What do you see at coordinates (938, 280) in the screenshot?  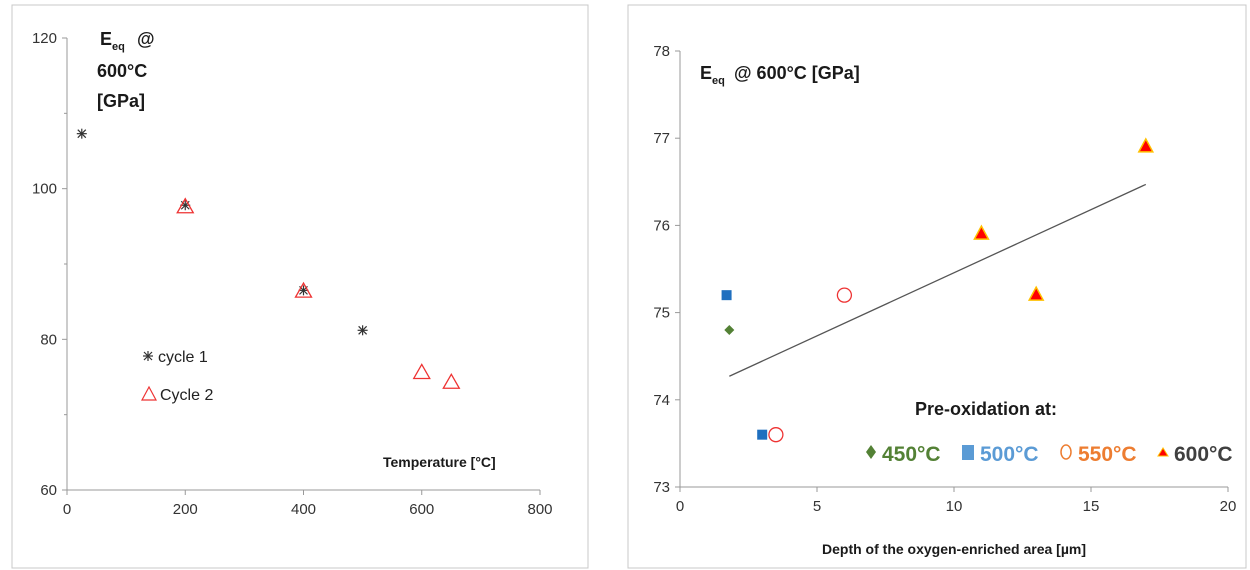 I see `trendline` at bounding box center [938, 280].